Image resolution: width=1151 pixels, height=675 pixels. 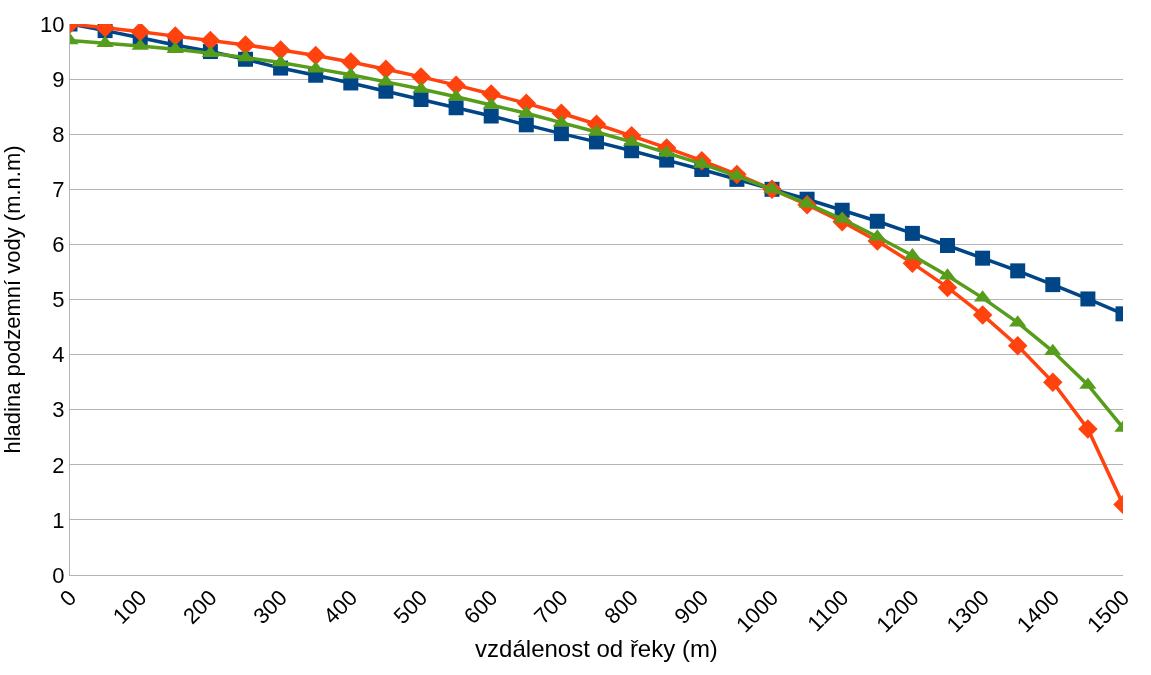 I want to click on x-axis-title: vzdálenost od řeky (m), so click(x=596, y=648).